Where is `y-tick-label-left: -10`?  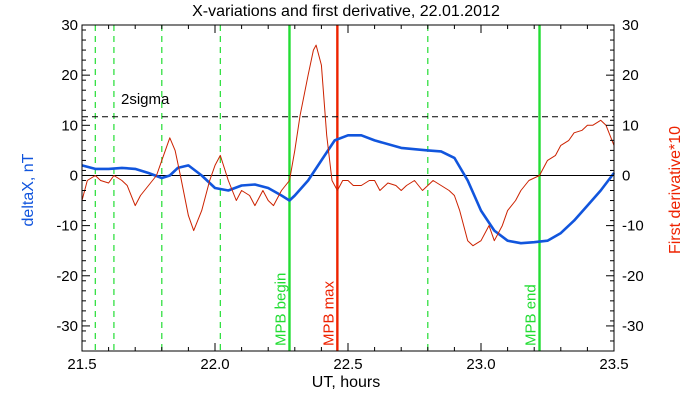 y-tick-label-left: -10 is located at coordinates (67, 226).